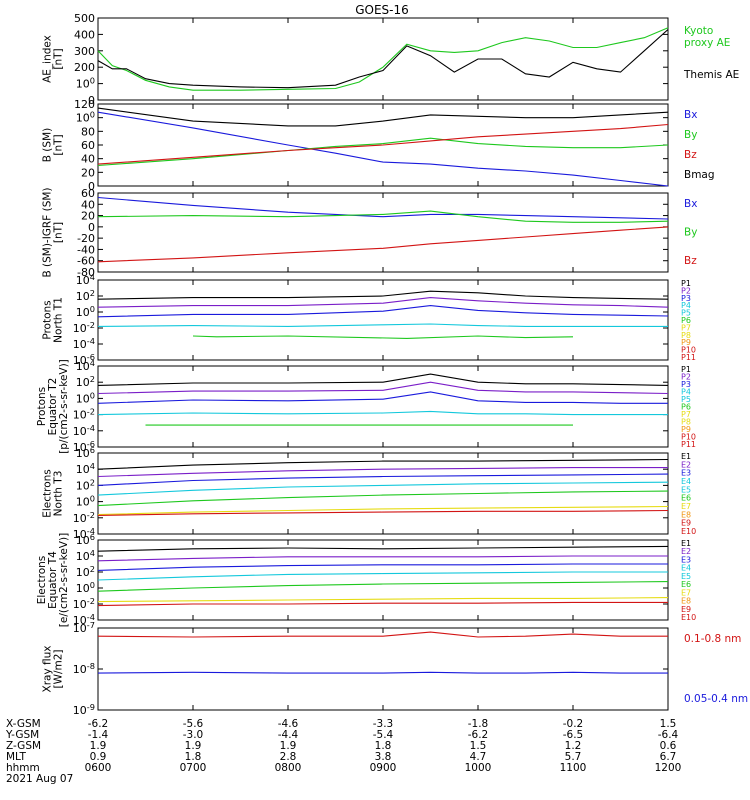 This screenshot has height=800, width=750. I want to click on y-axis-title: Xray flux, so click(48, 669).